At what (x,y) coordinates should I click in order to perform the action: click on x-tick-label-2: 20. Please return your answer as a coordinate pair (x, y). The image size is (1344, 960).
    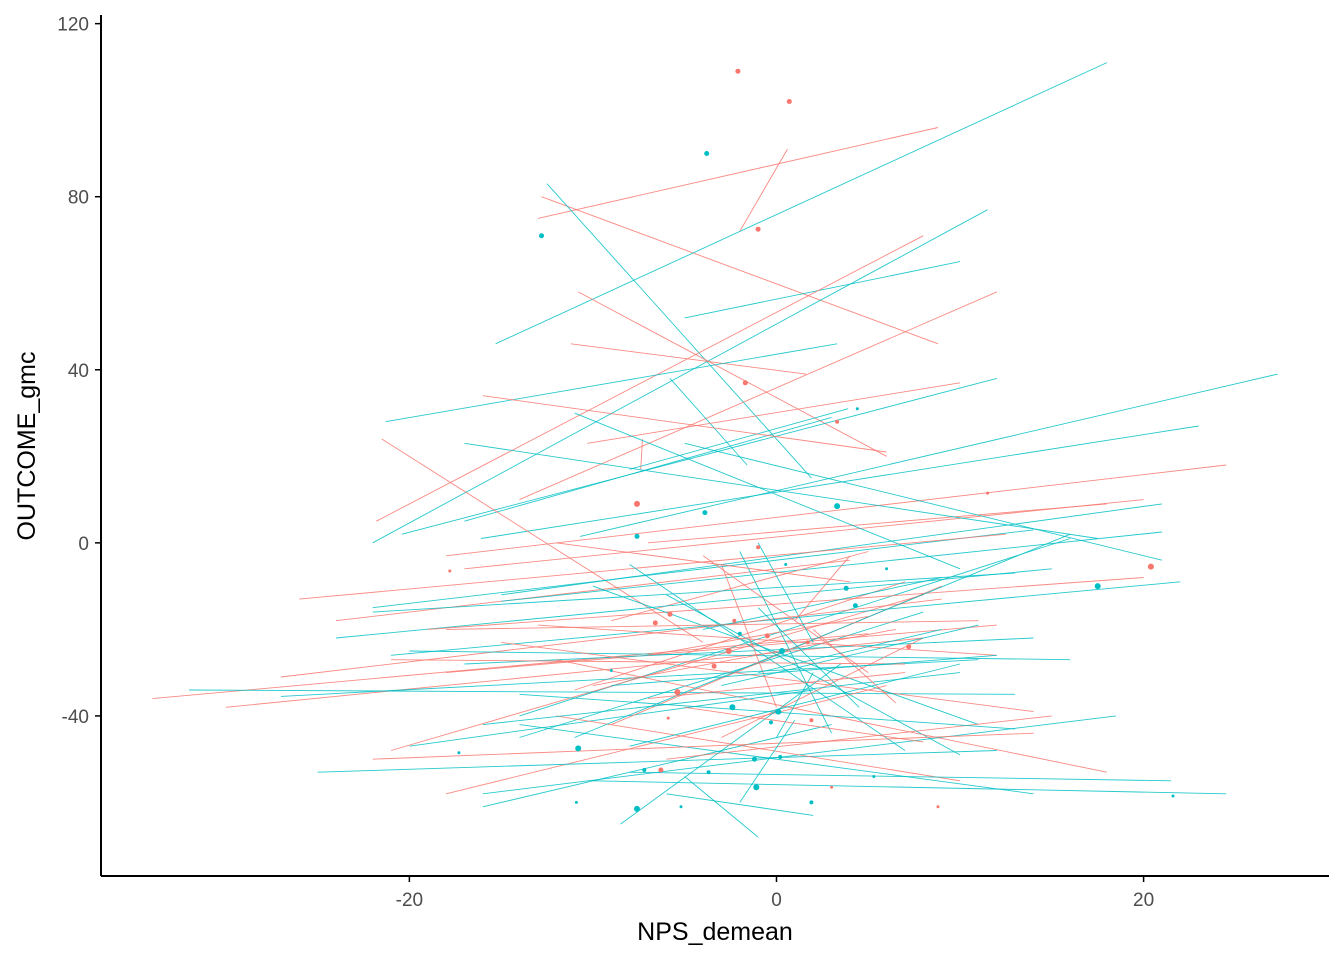
    Looking at the image, I should click on (1143, 900).